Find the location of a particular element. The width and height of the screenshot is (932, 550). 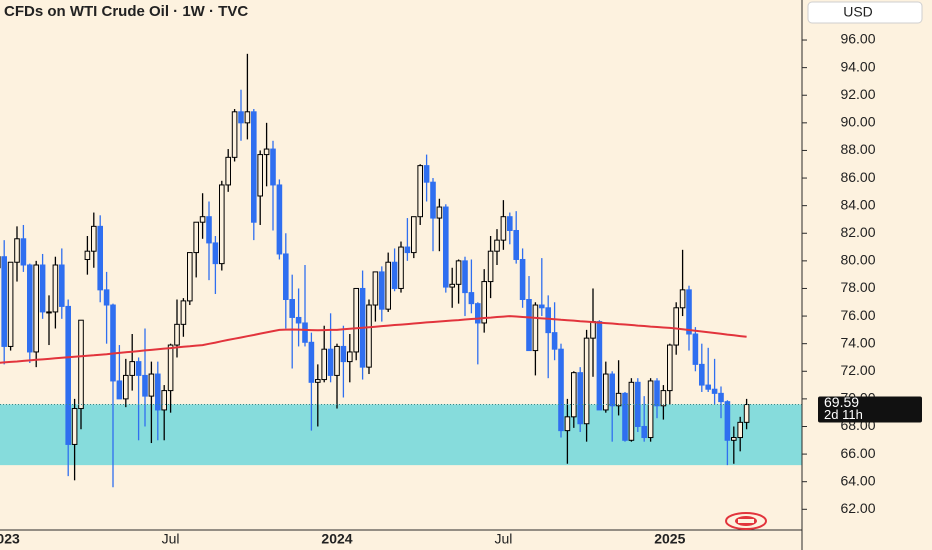

y-tick-label: 88.00 is located at coordinates (857, 149).